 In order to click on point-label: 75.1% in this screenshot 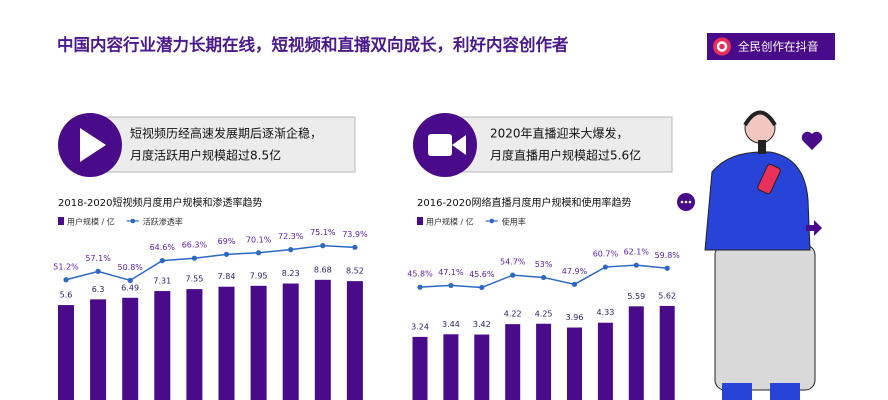, I will do `click(323, 232)`.